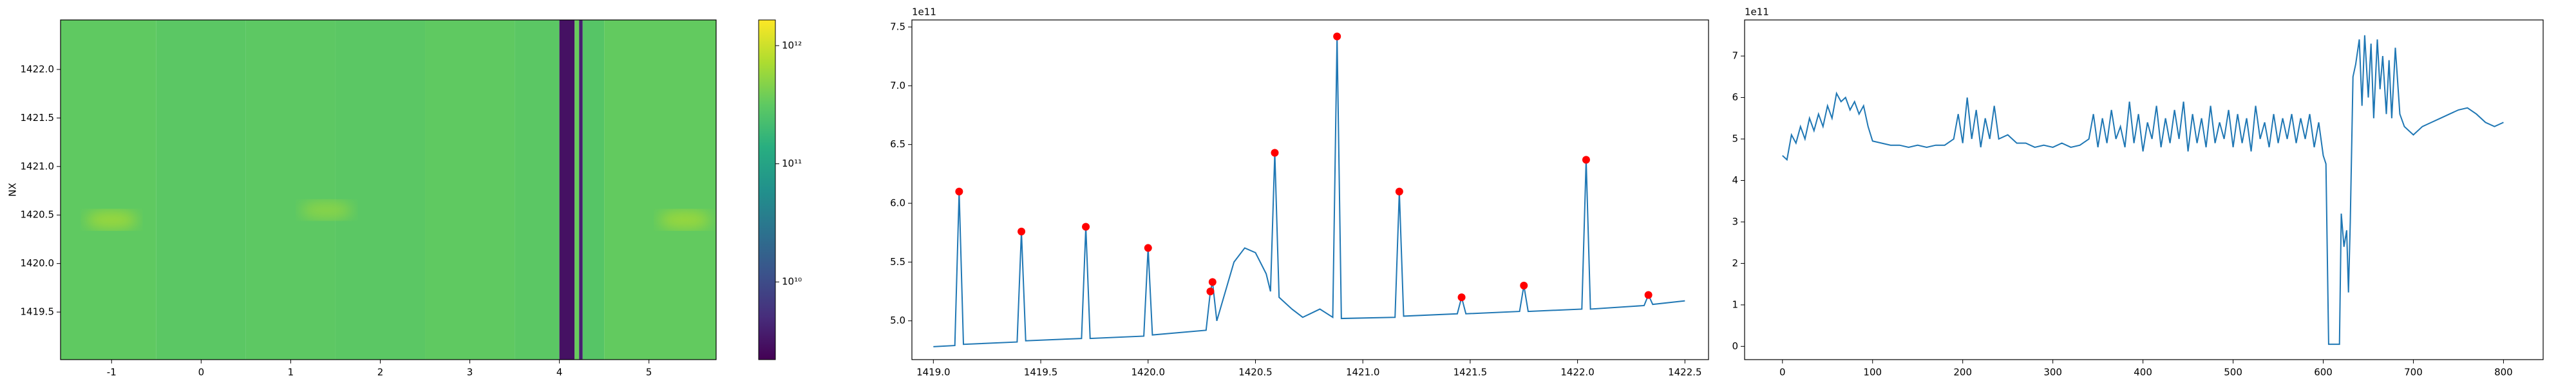  I want to click on x-tick-label: 1421.0, so click(1363, 372).